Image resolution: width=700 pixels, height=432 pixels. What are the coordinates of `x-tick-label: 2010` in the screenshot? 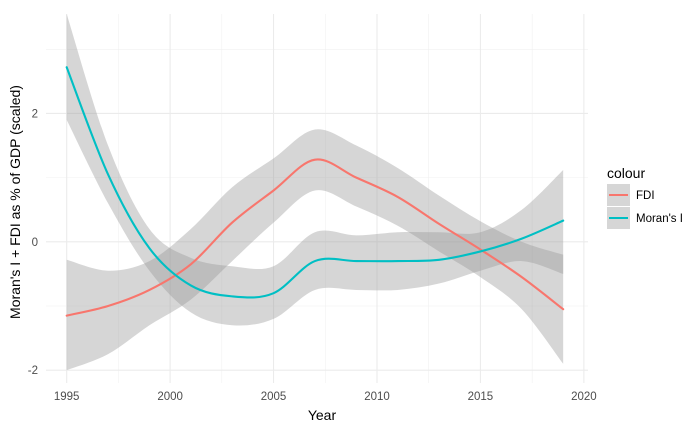 It's located at (377, 397).